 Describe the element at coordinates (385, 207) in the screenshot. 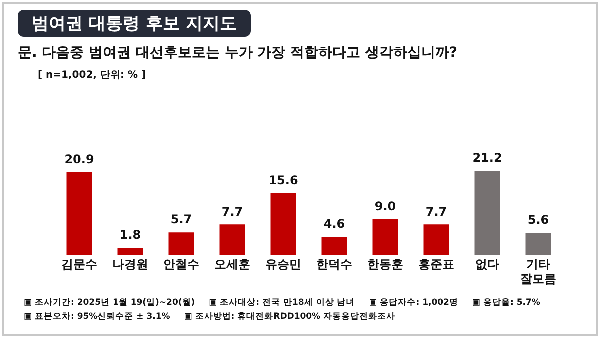

I see `data-label: 9.0` at that location.